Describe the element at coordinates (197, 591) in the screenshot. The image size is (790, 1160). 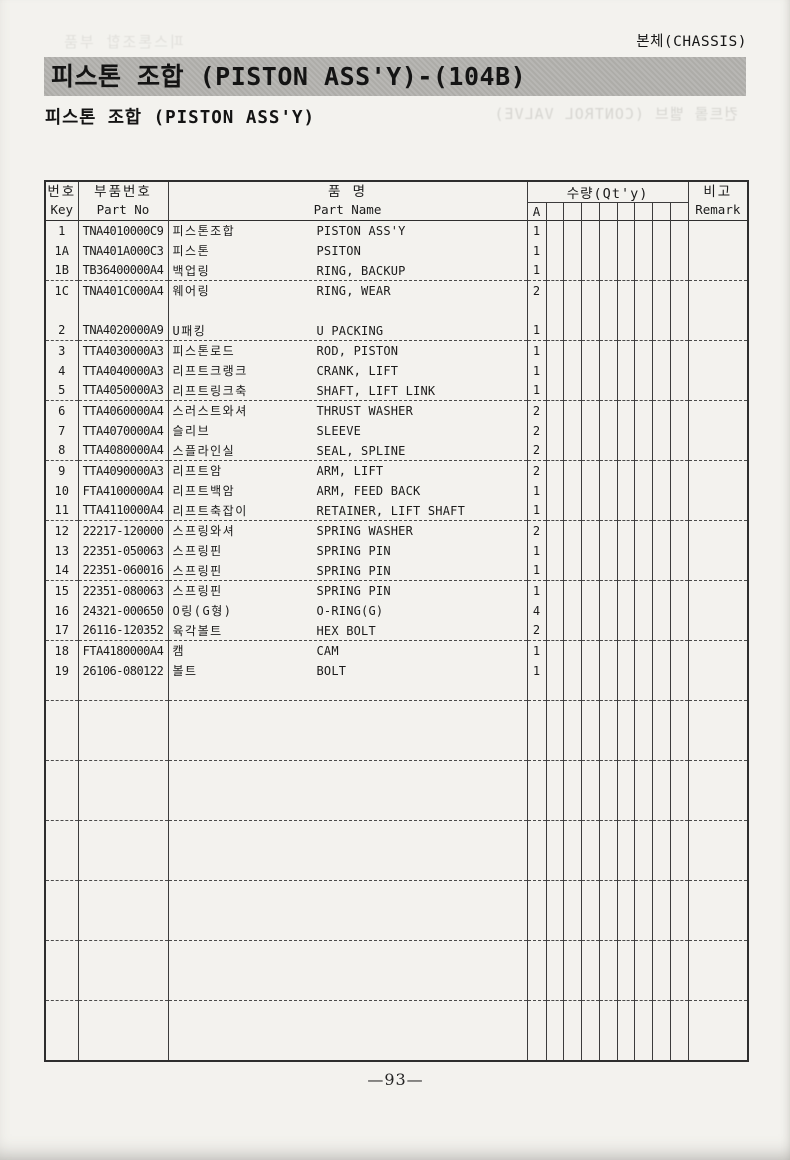
I see `part-name-korean: 스프링핀` at that location.